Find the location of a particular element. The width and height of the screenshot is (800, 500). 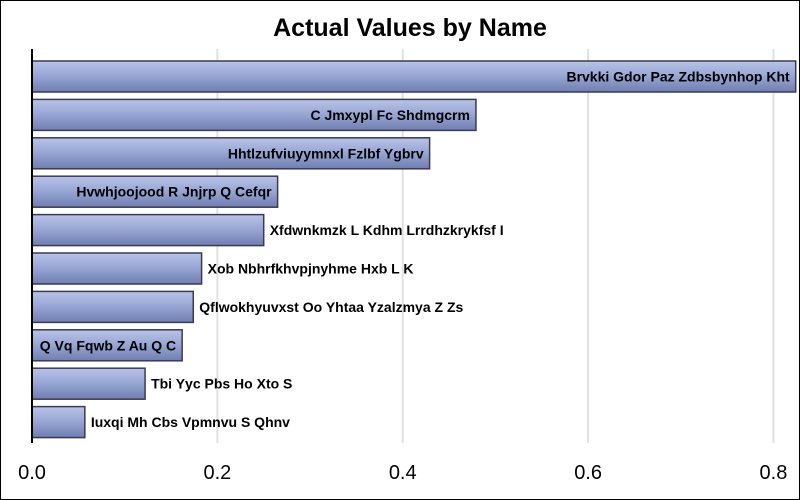

x-tick-label: 0.4 is located at coordinates (403, 473).